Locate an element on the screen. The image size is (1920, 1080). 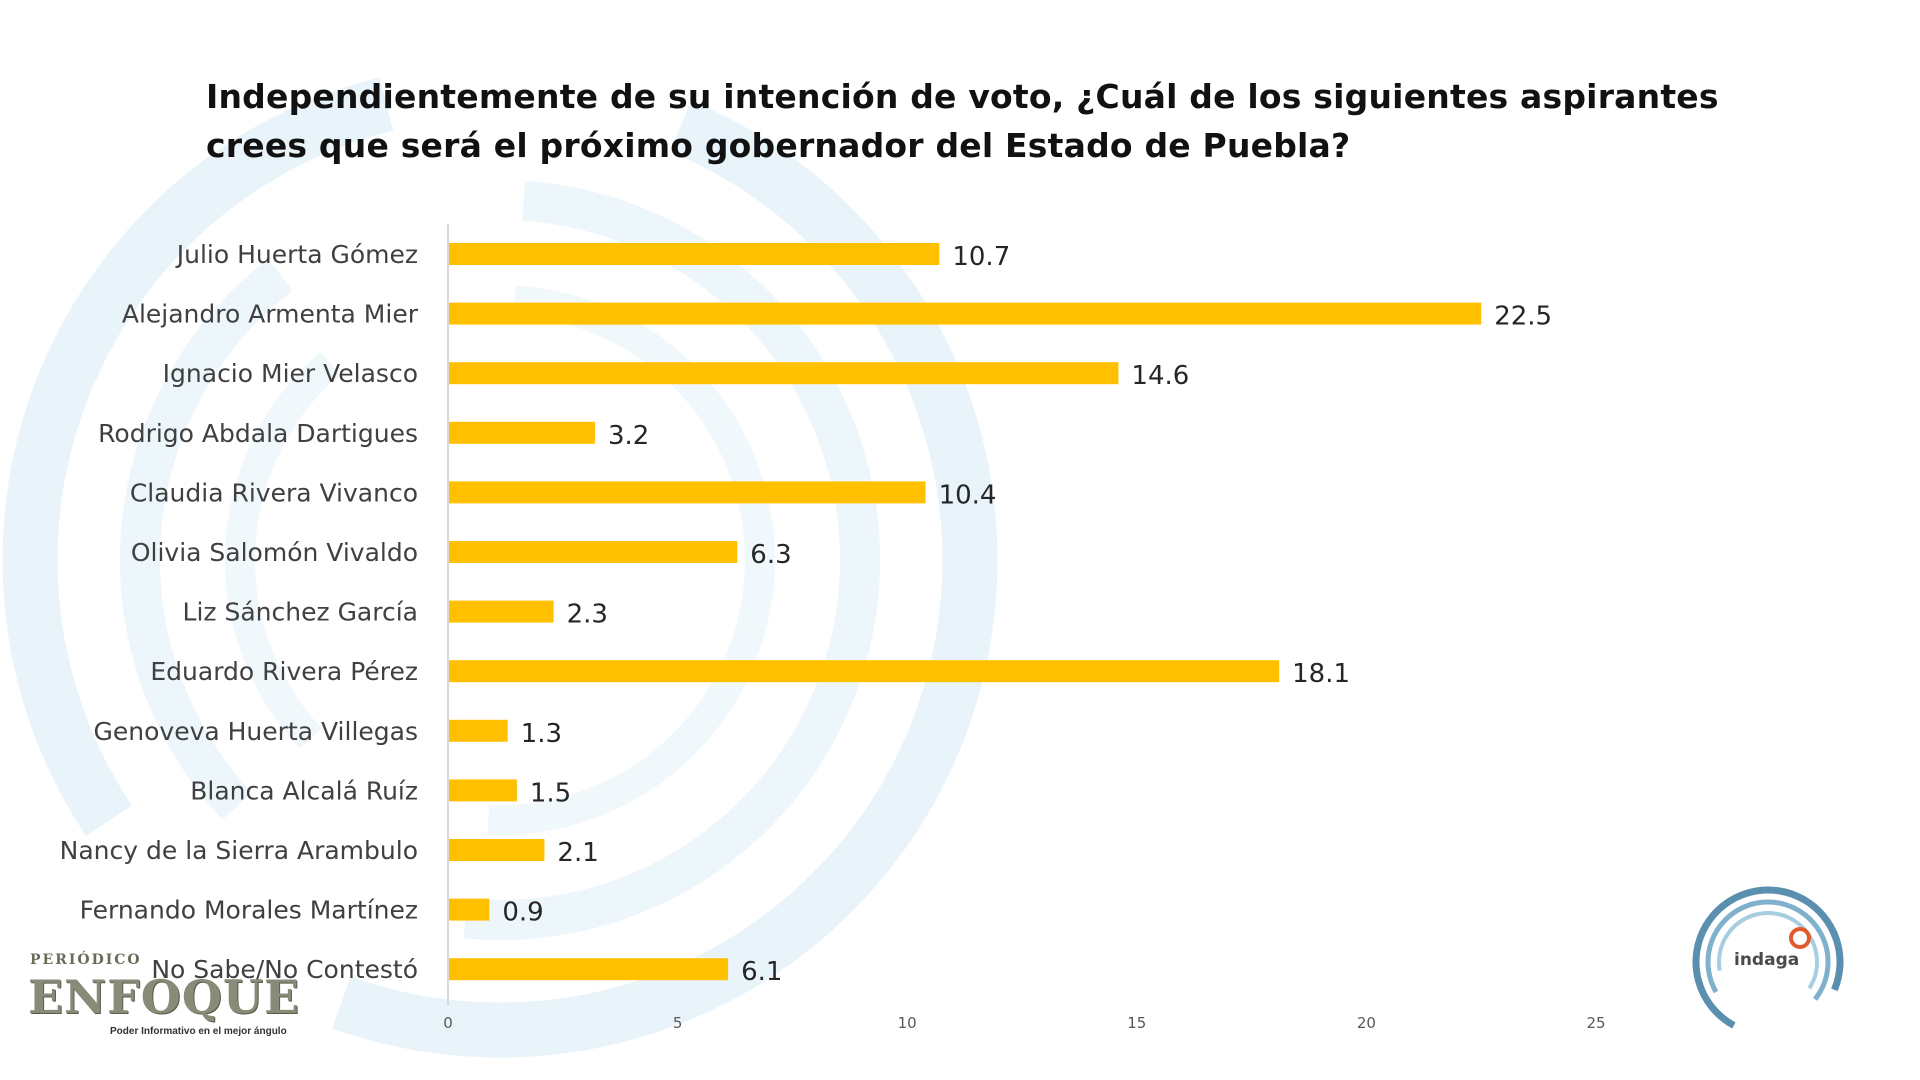
value-label: 22.5 is located at coordinates (1523, 317).